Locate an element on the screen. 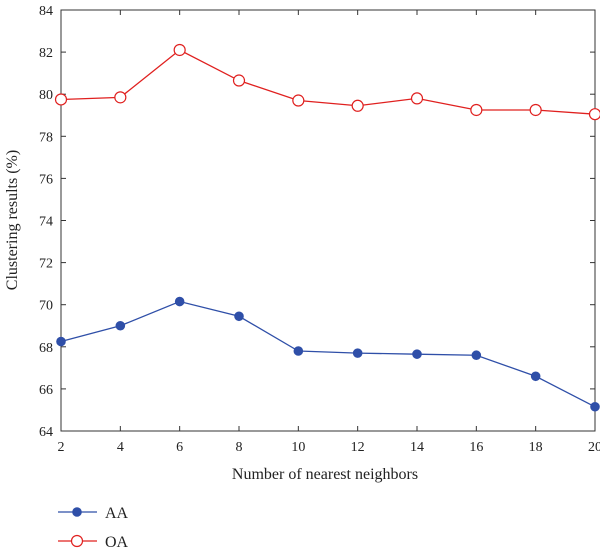 The height and width of the screenshot is (553, 600). legend-label-aa: AA is located at coordinates (117, 513).